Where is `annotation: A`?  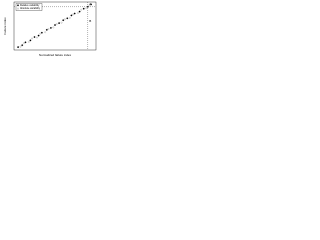 annotation: A is located at coordinates (90, 4).